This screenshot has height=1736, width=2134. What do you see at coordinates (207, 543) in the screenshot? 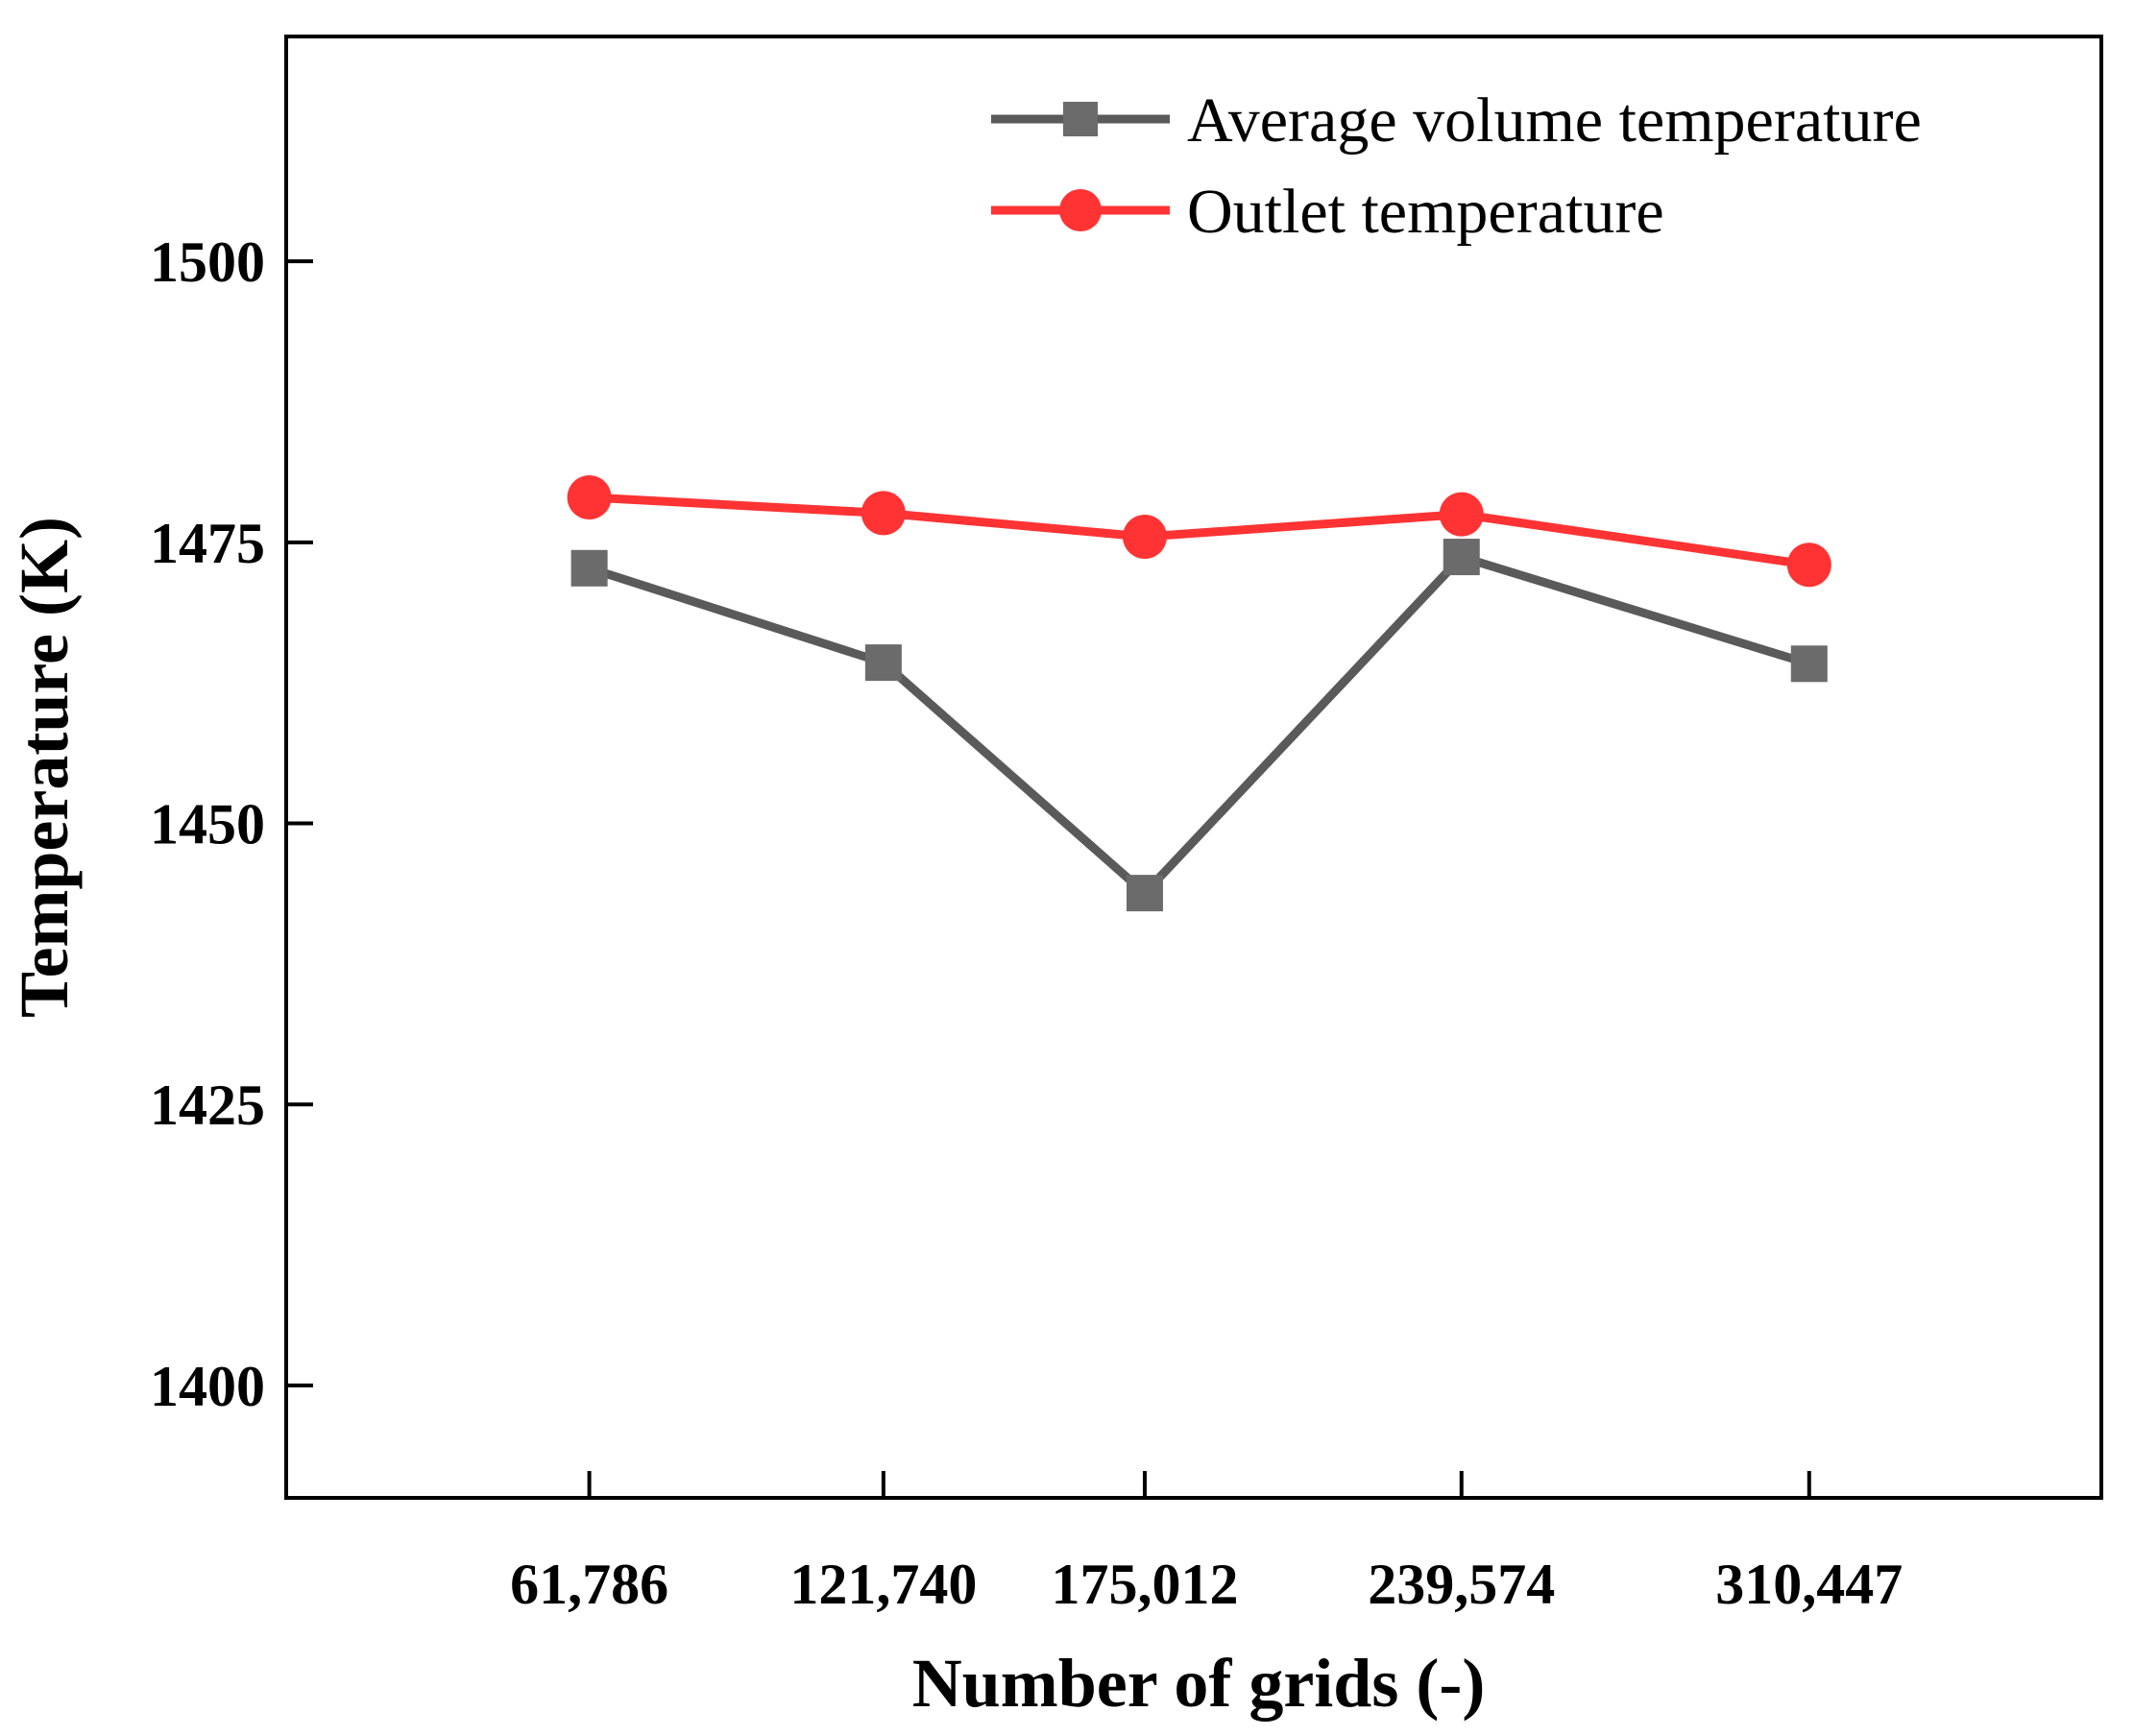
I see `y-tick-label: 1475` at bounding box center [207, 543].